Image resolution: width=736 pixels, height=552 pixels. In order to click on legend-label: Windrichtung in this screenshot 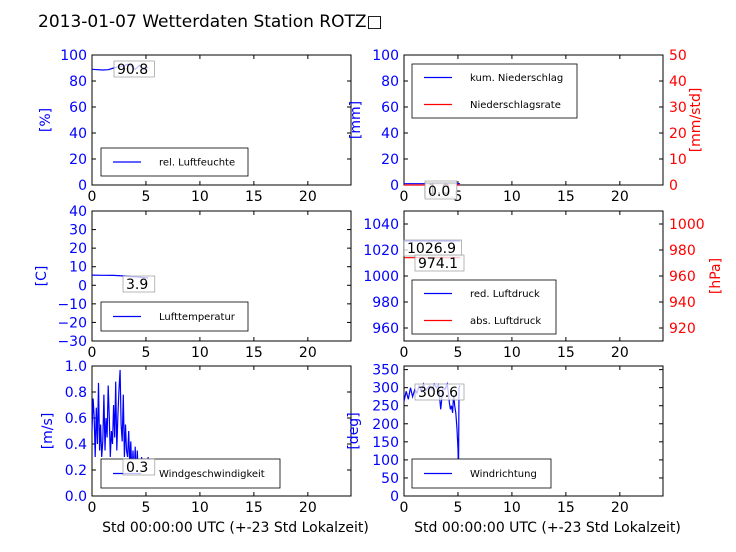, I will do `click(503, 474)`.